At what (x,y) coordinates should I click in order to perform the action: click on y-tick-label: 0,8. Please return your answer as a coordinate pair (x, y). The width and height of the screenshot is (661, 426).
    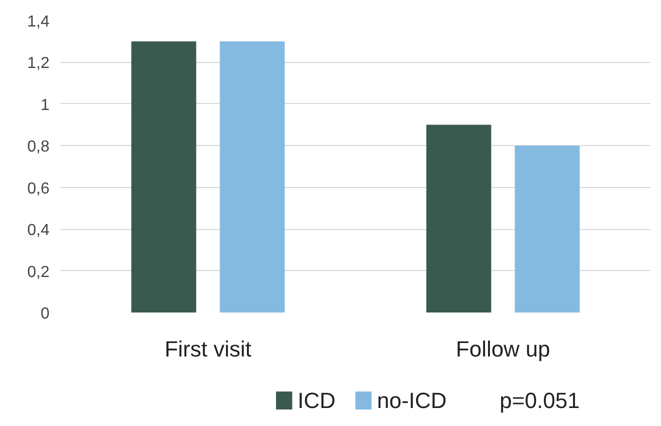
    Looking at the image, I should click on (38, 147).